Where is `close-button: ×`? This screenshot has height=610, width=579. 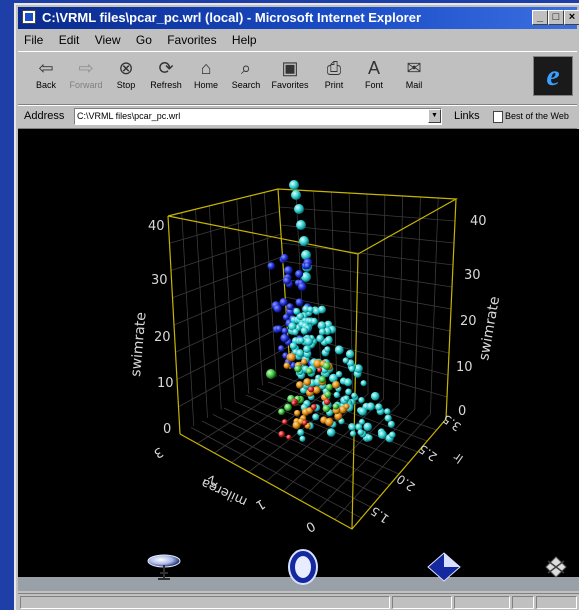 close-button: × is located at coordinates (571, 17).